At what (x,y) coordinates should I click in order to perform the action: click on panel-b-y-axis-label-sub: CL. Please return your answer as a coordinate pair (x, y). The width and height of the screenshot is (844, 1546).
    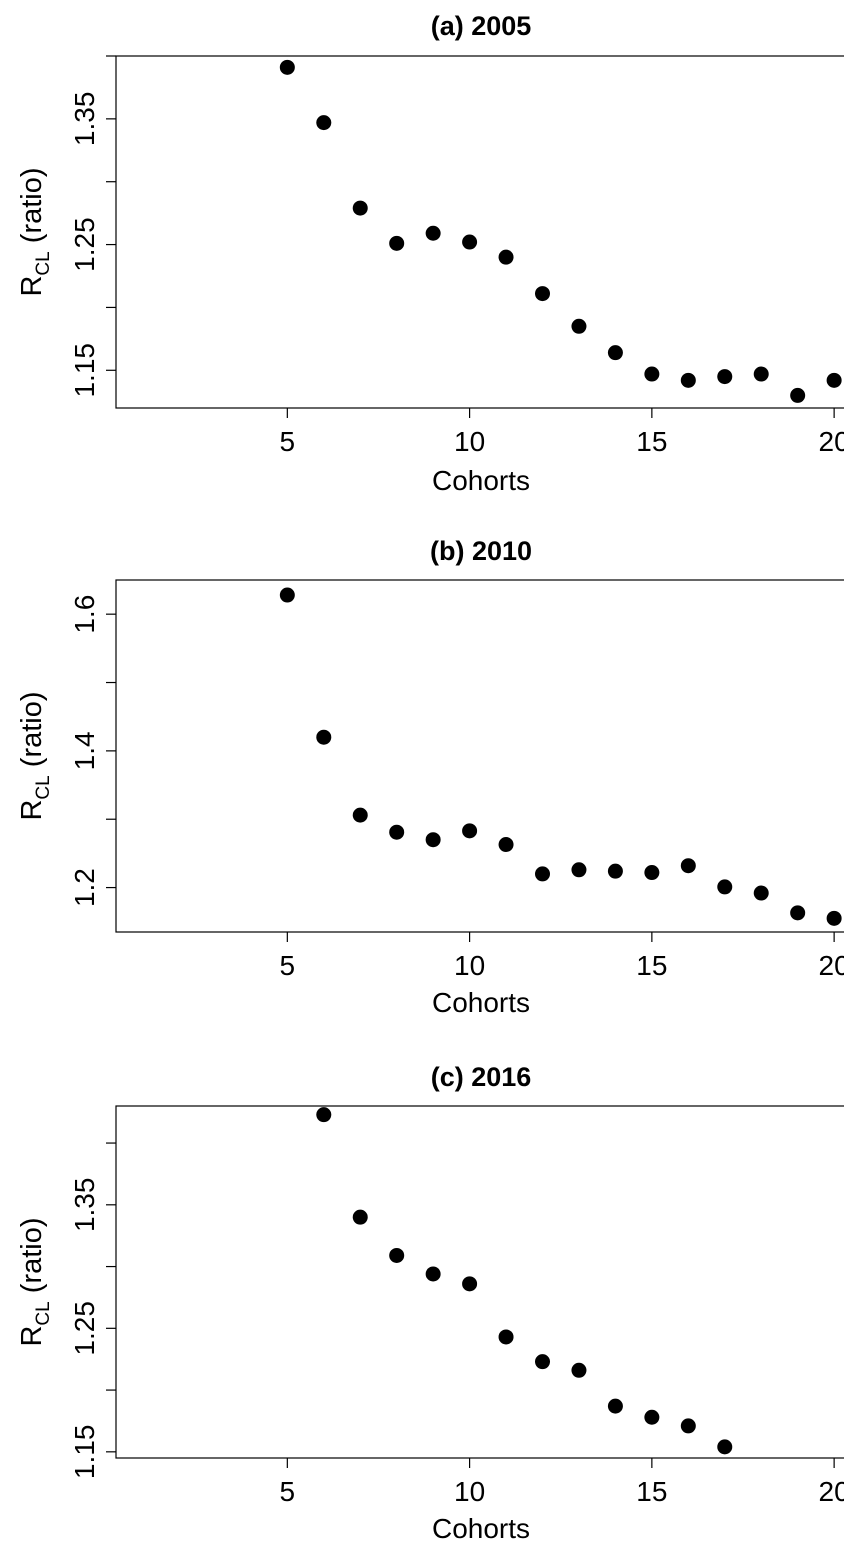
    Looking at the image, I should click on (43, 787).